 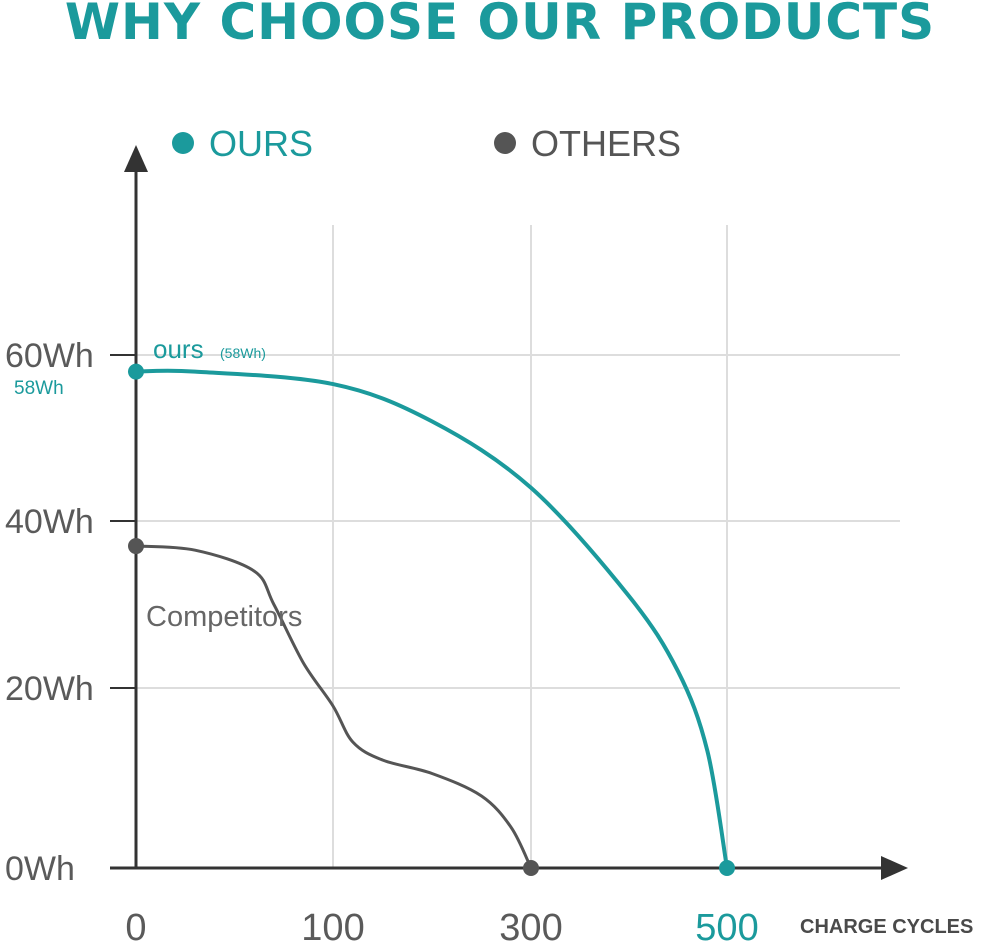 I want to click on annotation-ours-note: (58Wh), so click(x=243, y=353).